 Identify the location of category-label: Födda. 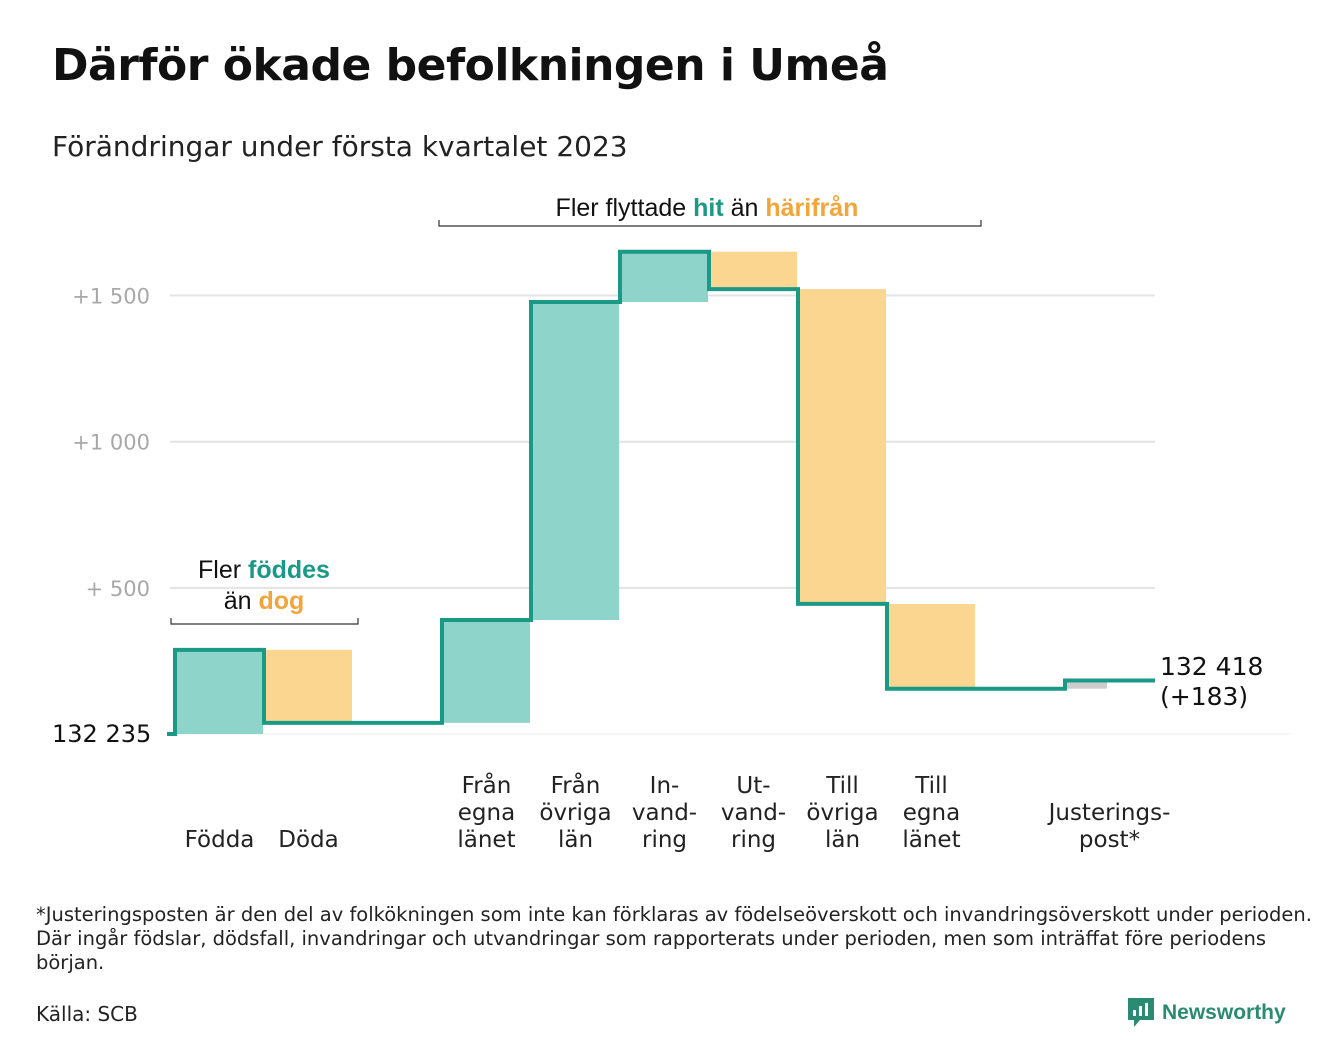
(220, 840).